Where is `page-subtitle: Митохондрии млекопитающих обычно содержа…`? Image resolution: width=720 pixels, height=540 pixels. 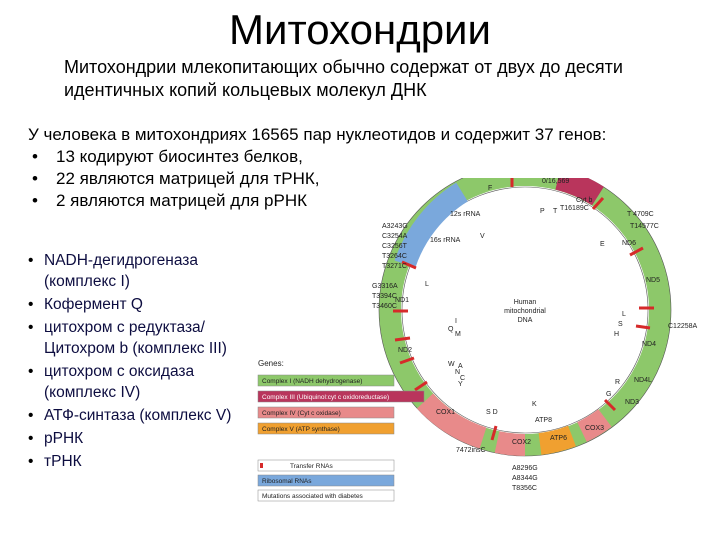 page-subtitle: Митохондрии млекопитающих обычно содержа… is located at coordinates (343, 78).